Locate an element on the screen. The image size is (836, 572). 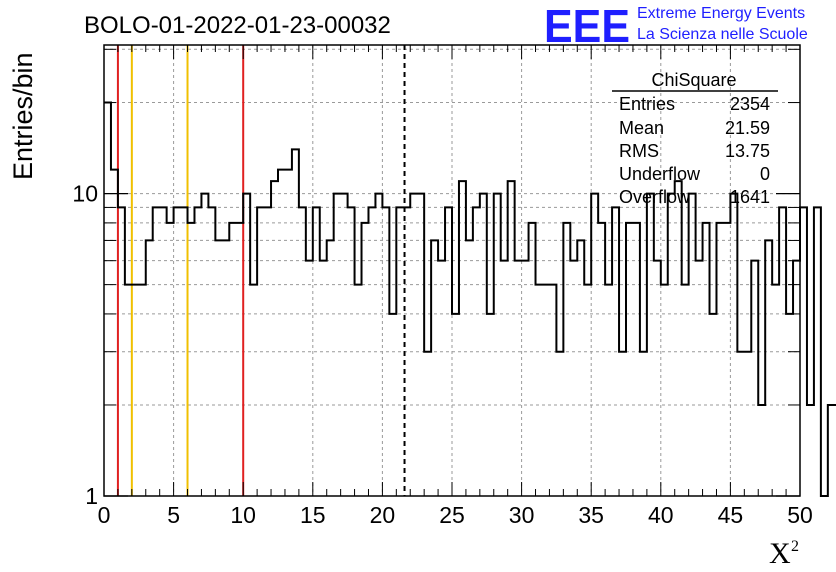
x-tick-label: 40 is located at coordinates (661, 515).